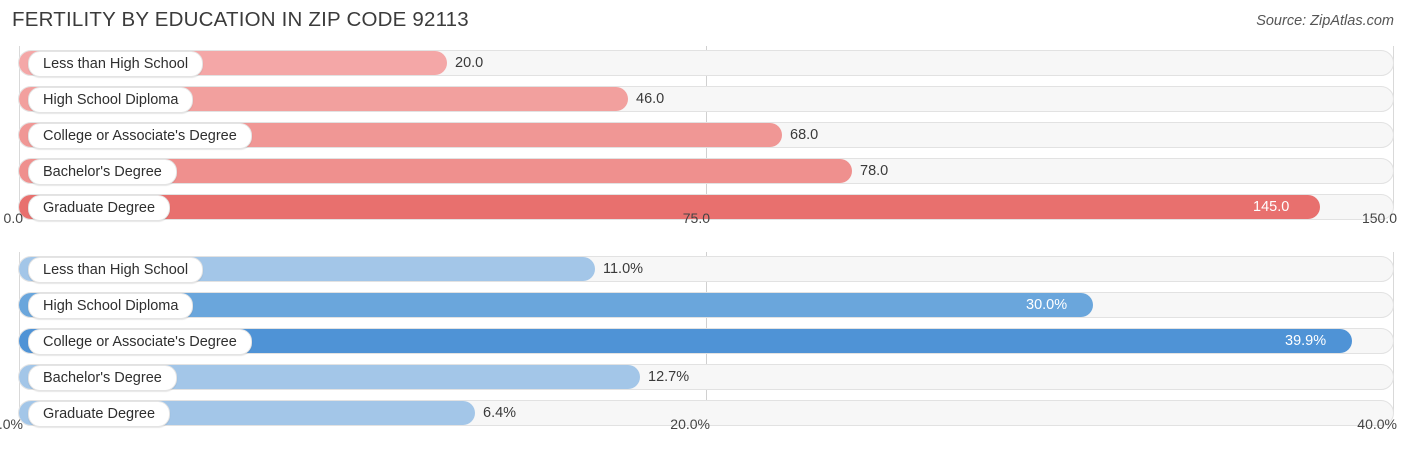 This screenshot has height=475, width=1406. What do you see at coordinates (696, 218) in the screenshot?
I see `axis-tick-label: 75.0` at bounding box center [696, 218].